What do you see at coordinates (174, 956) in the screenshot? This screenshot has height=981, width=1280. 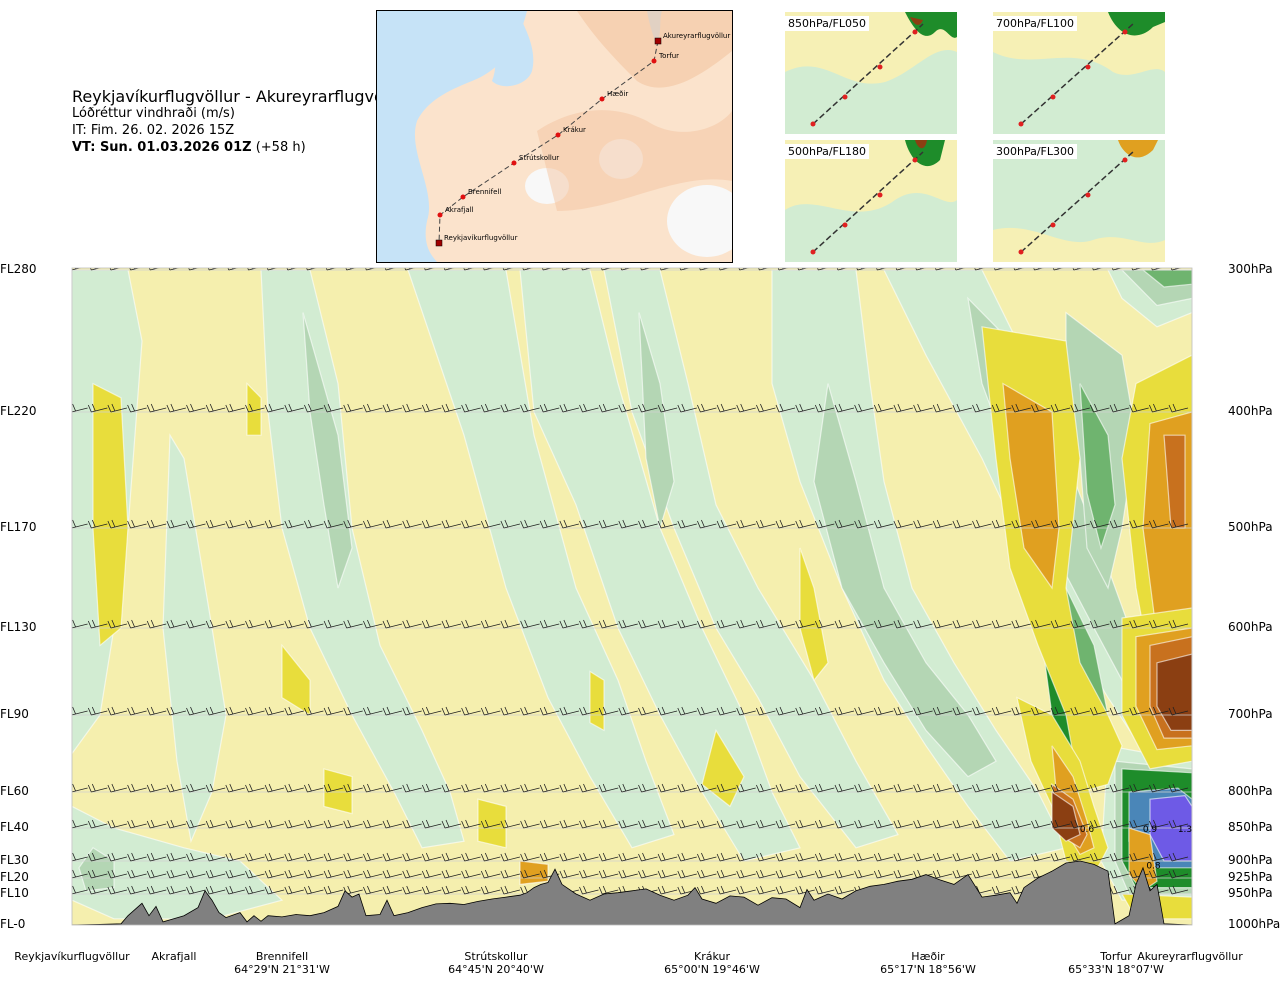 I see `station-label: Akrafjall` at bounding box center [174, 956].